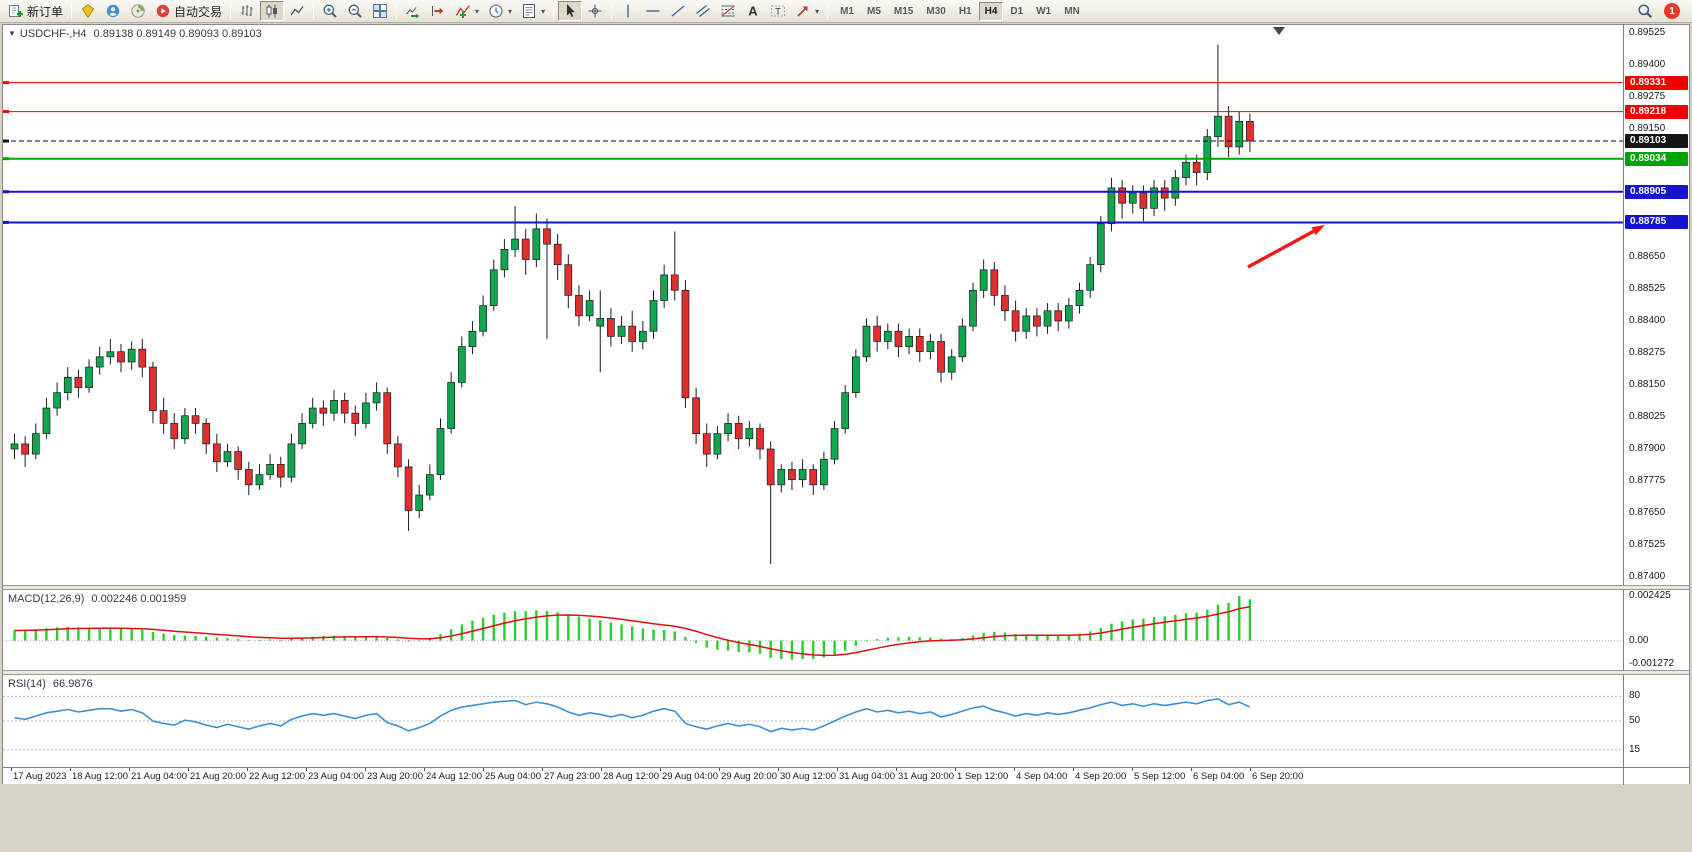 The width and height of the screenshot is (1692, 852). Describe the element at coordinates (1623, 776) in the screenshot. I see `axis-corner-separator` at that location.